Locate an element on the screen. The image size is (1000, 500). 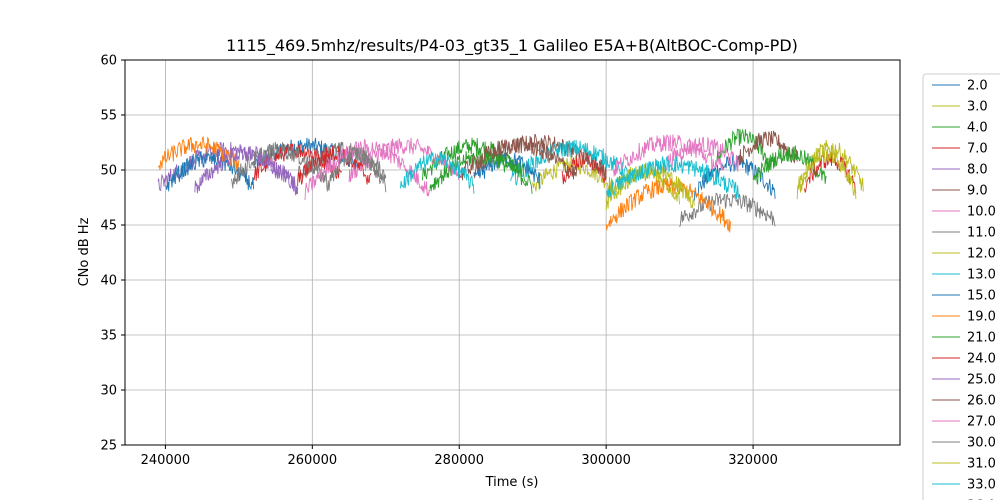
x-tick-label: 280000 is located at coordinates (459, 460).